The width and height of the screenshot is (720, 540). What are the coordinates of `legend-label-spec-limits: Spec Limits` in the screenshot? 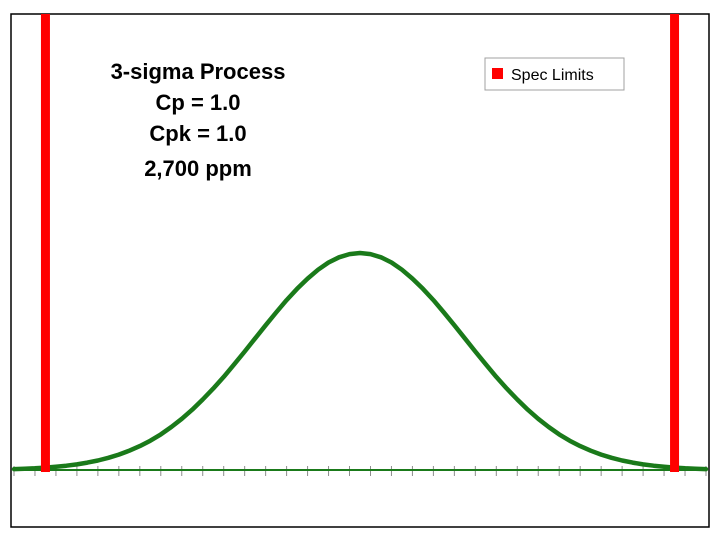 It's located at (552, 75).